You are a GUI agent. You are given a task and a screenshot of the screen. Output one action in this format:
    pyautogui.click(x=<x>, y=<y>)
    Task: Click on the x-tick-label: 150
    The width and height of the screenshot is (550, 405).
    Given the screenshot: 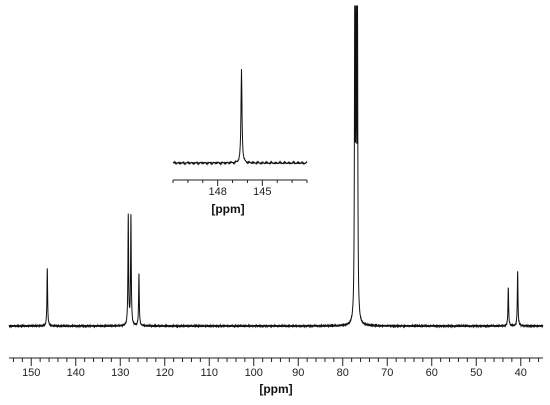 What is the action you would take?
    pyautogui.click(x=31, y=373)
    